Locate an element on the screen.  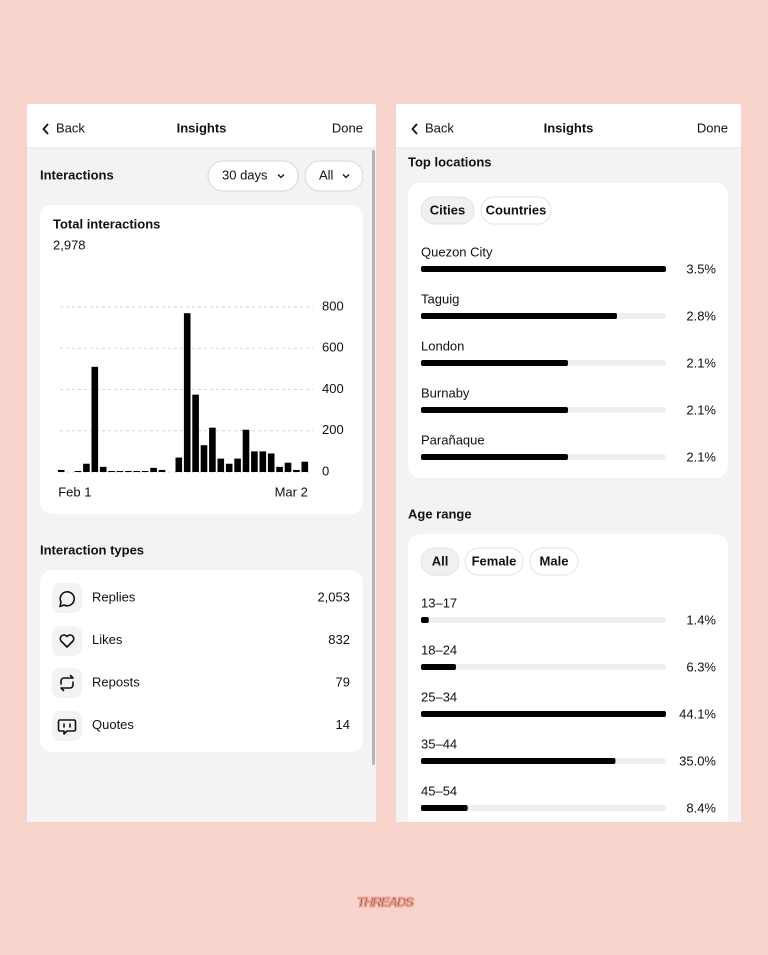
row-label: 45–54 is located at coordinates (439, 790).